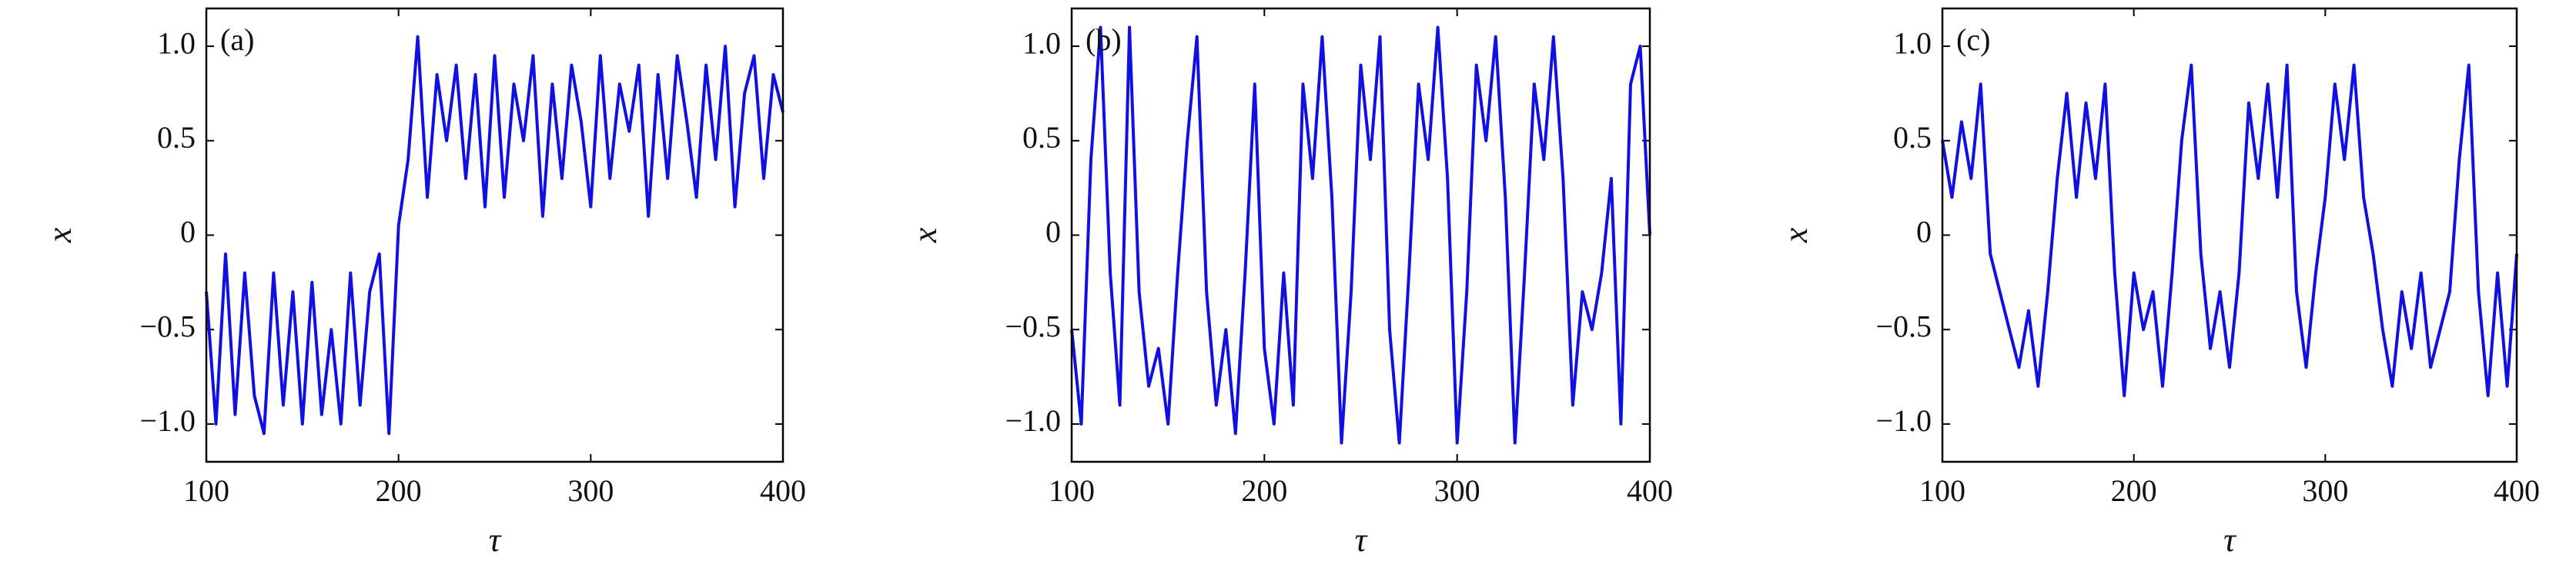  Describe the element at coordinates (237, 39) in the screenshot. I see `panel-label: (a)` at that location.